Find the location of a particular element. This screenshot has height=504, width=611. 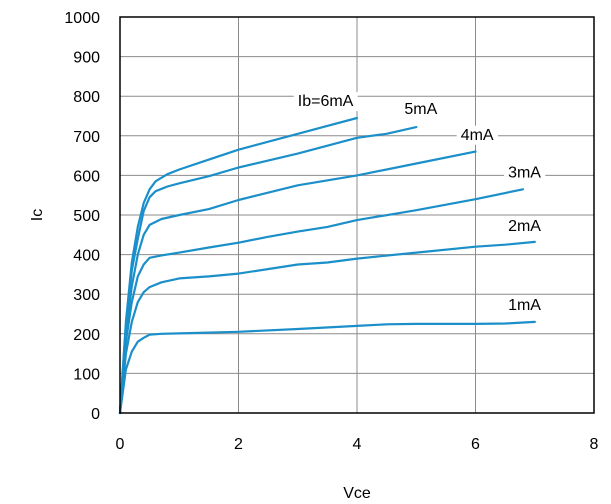

y-tick-label: 500 is located at coordinates (86, 216).